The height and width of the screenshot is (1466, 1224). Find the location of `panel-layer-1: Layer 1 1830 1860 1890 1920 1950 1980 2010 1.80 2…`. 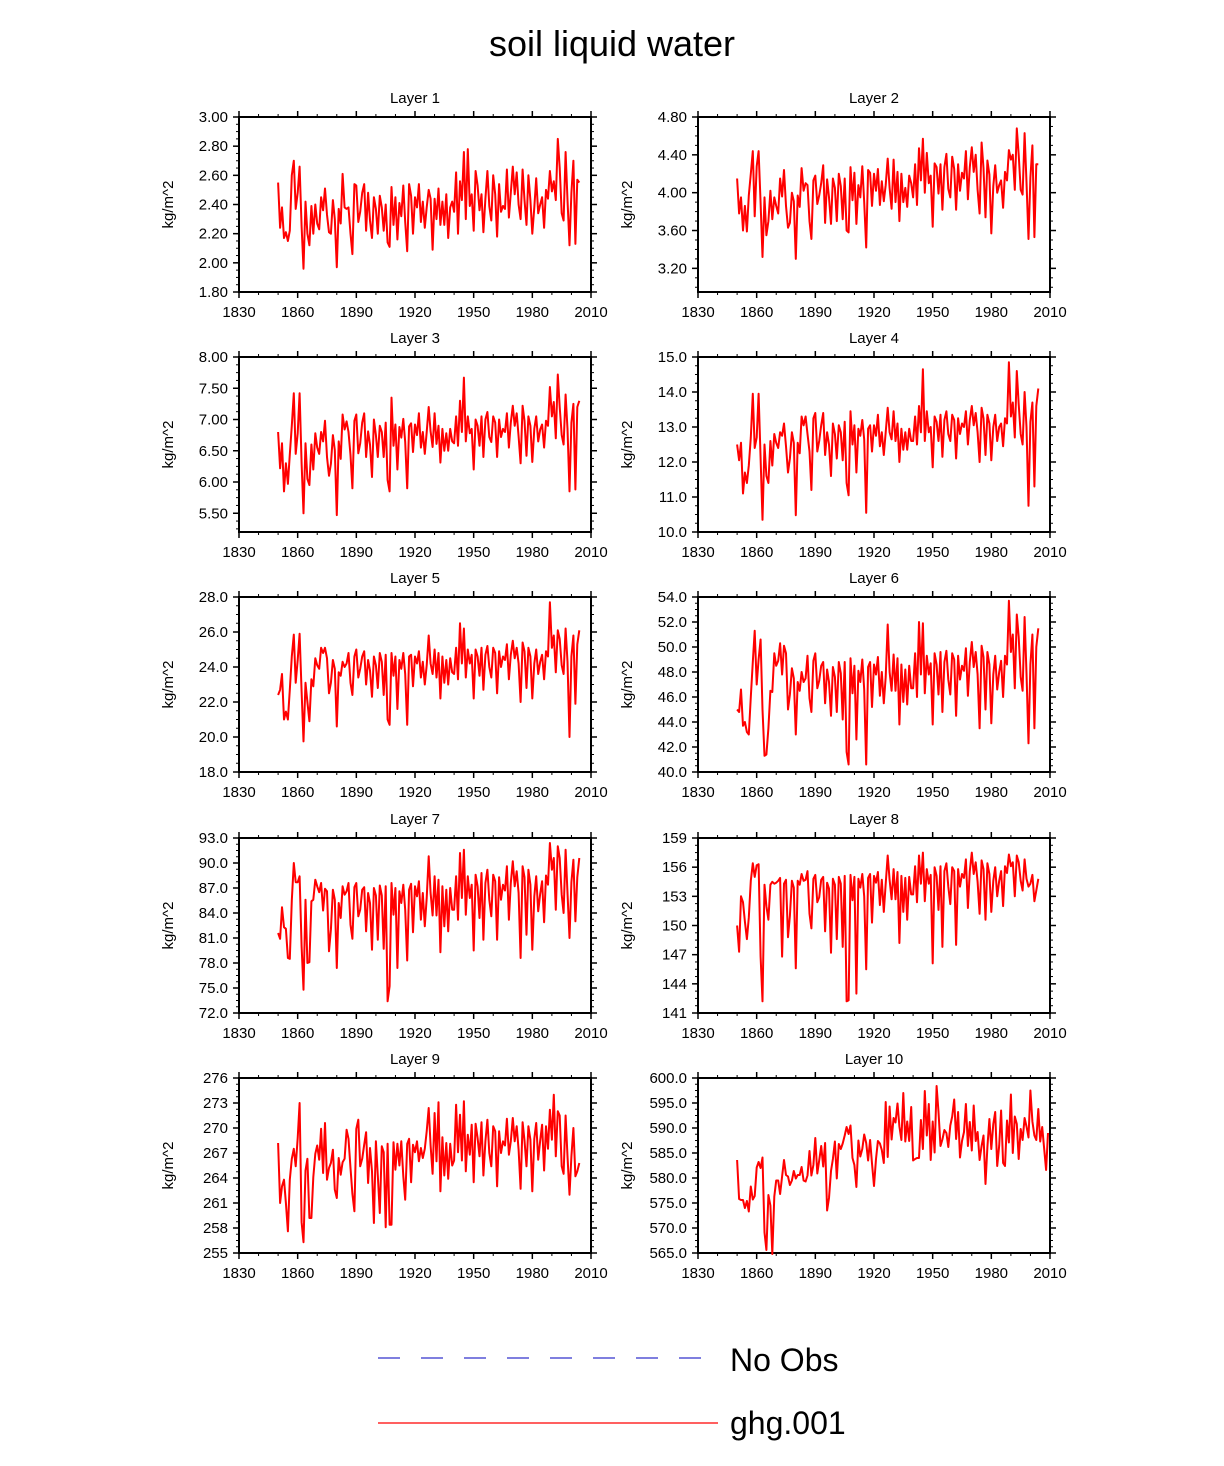

panel-layer-1: Layer 1 1830 1860 1890 1920 1950 1980 2010 1.80 2… is located at coordinates (384, 205).